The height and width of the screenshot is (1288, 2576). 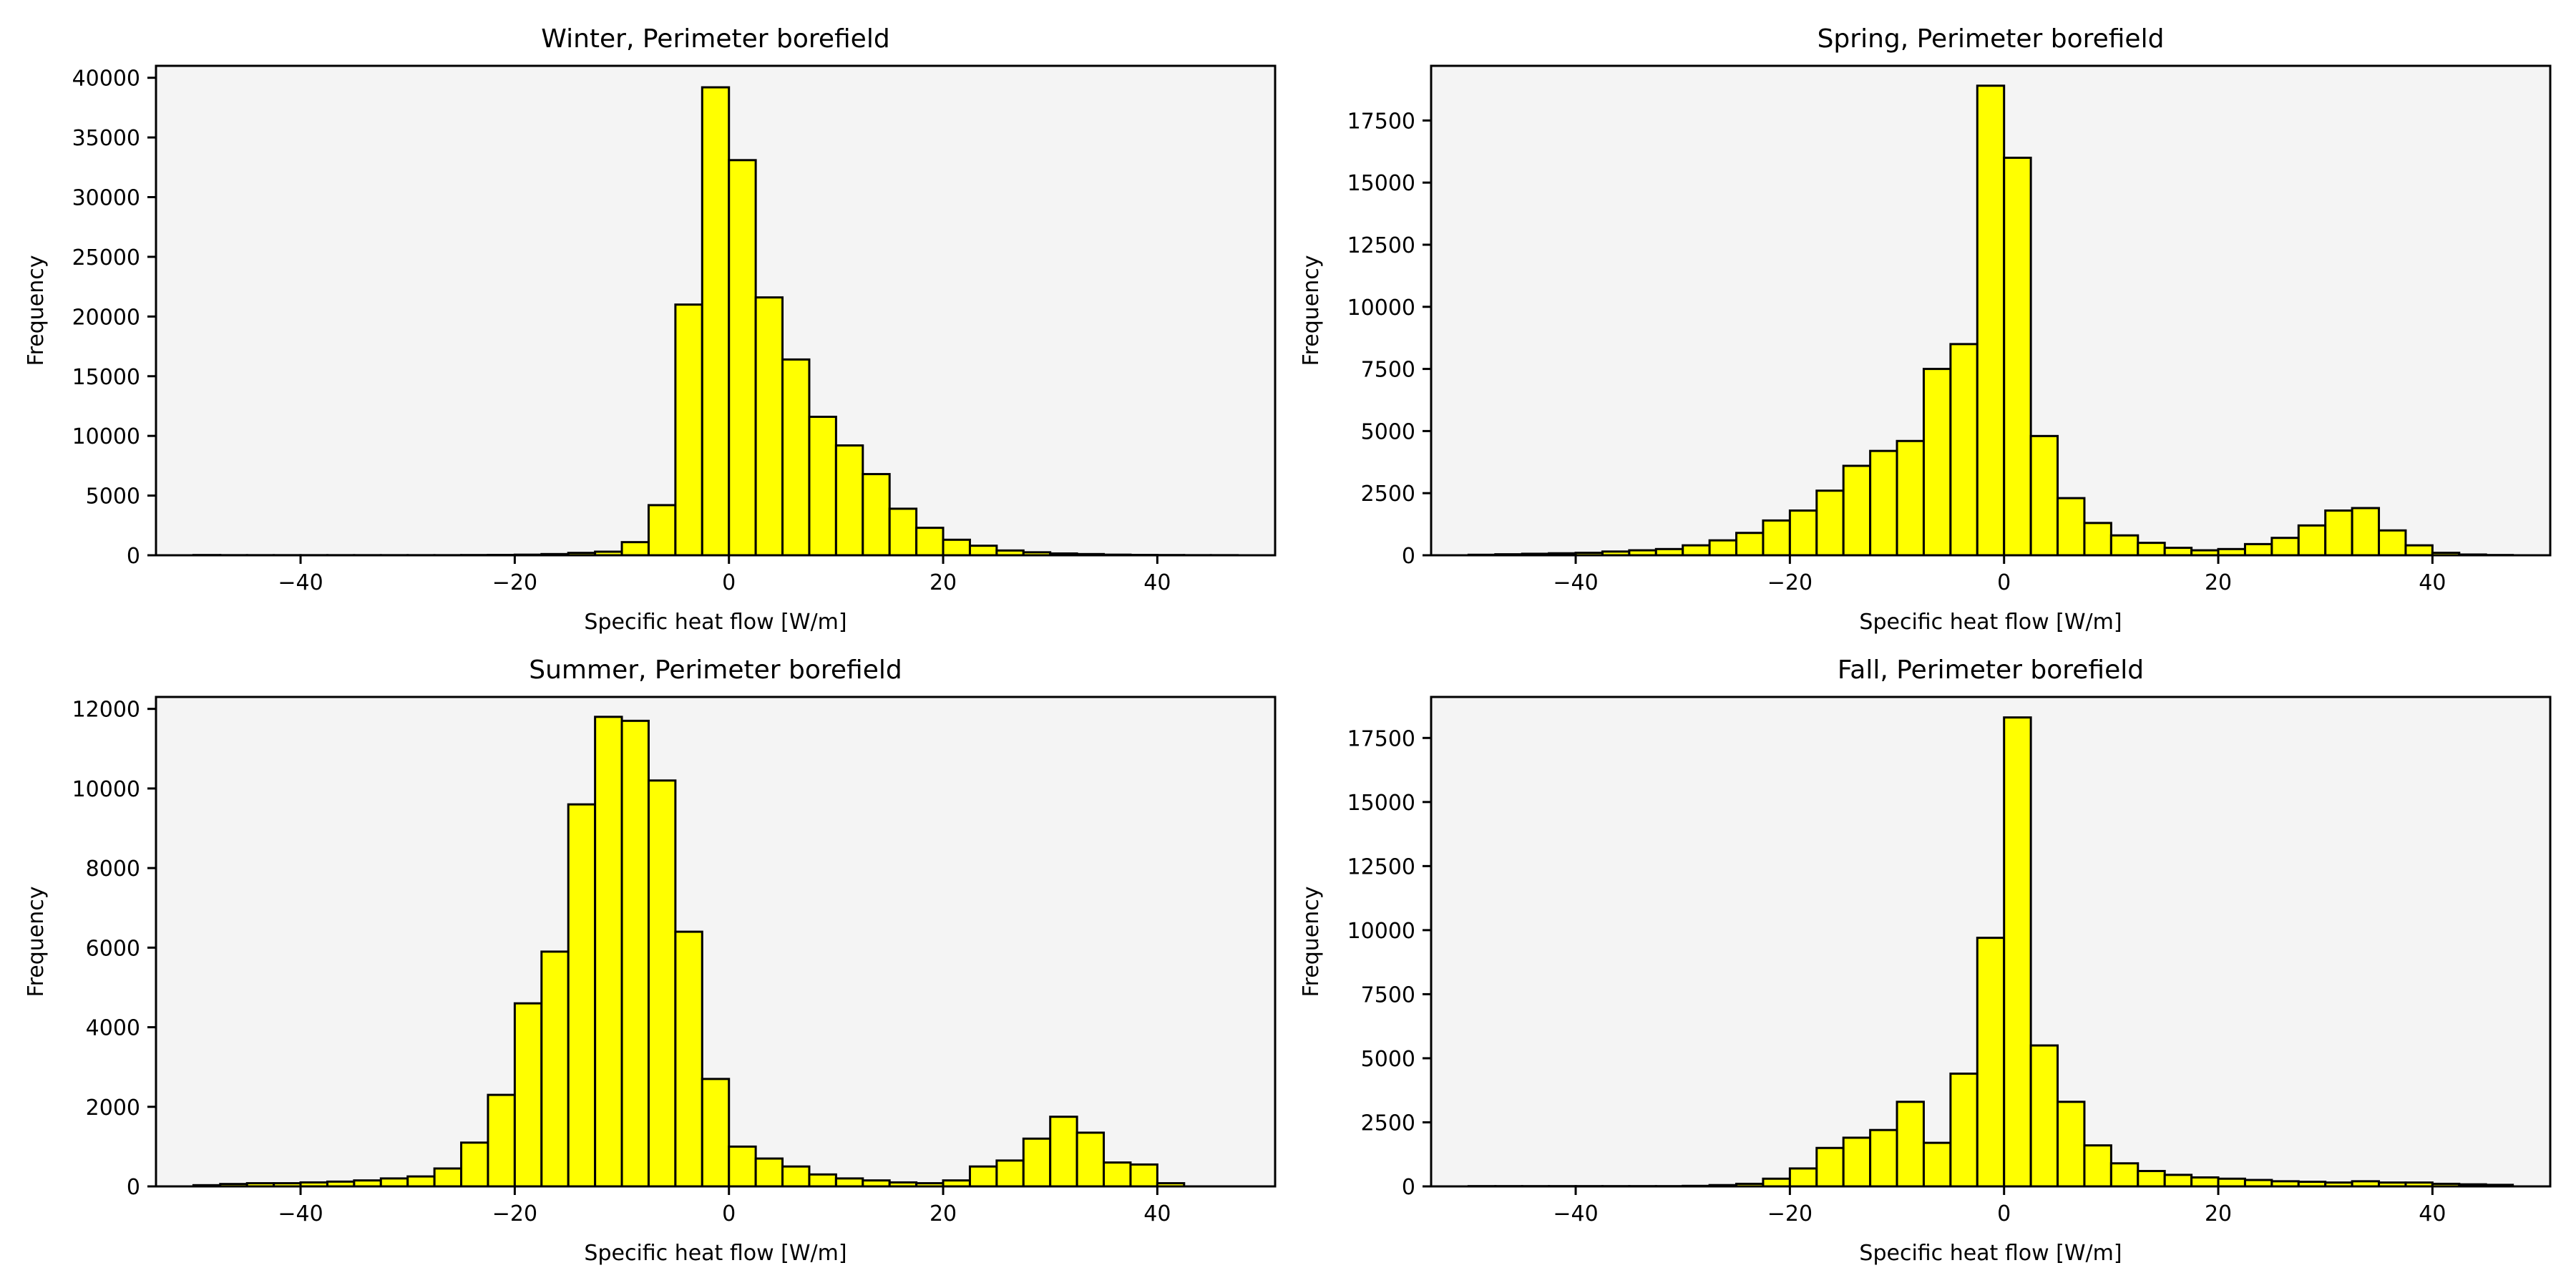 I want to click on x-axis-label-winter: Specific heat flow [W/m], so click(x=715, y=622).